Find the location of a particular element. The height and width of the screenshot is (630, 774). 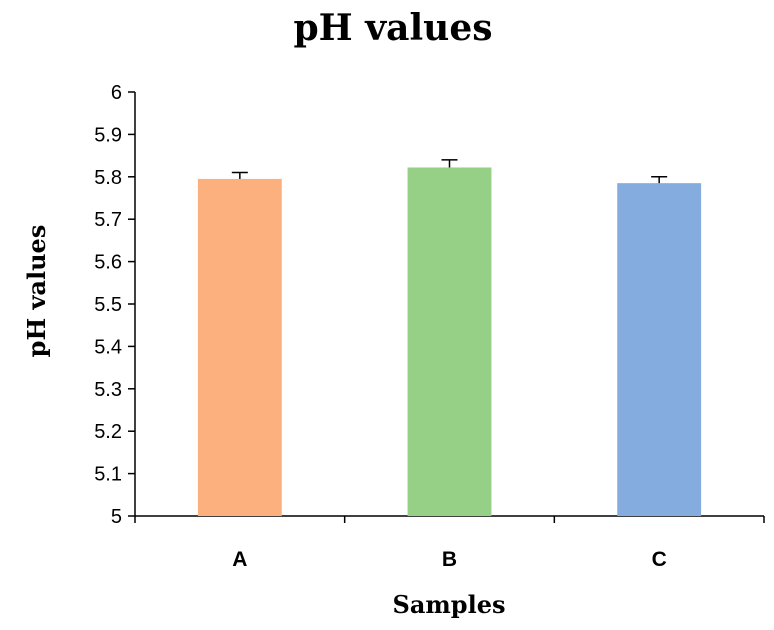

chart-title: pH values is located at coordinates (393, 28).